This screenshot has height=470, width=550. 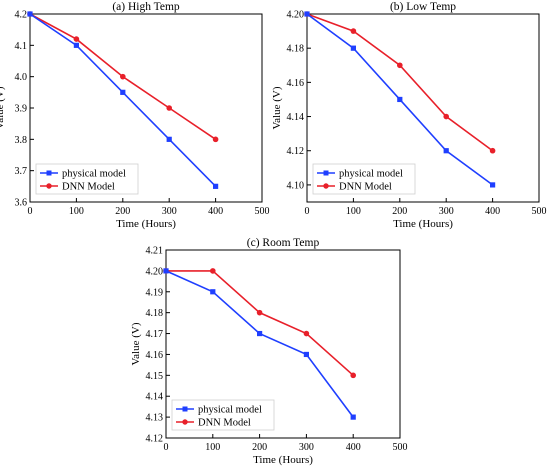 I want to click on y-tick-label: 4.17, so click(x=155, y=334).